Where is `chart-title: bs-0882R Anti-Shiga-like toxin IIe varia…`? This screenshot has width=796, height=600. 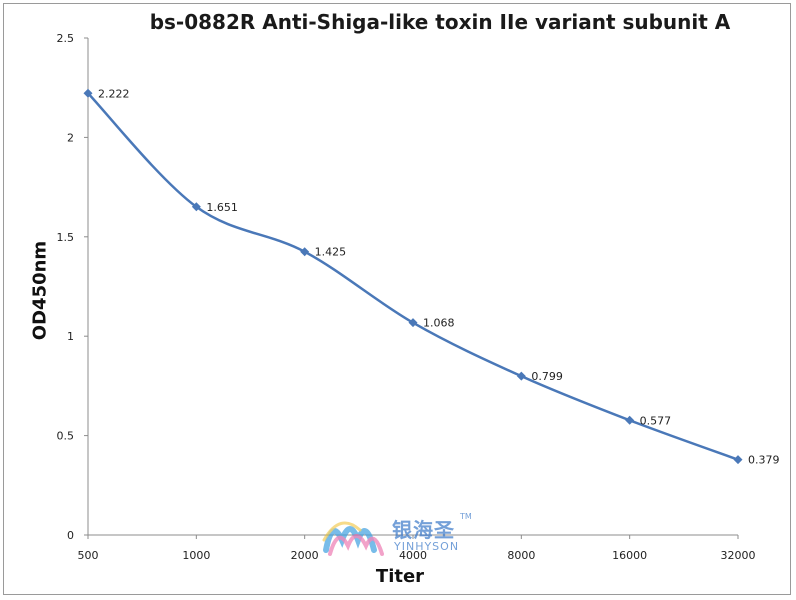 chart-title: bs-0882R Anti-Shiga-like toxin IIe varia… is located at coordinates (440, 22).